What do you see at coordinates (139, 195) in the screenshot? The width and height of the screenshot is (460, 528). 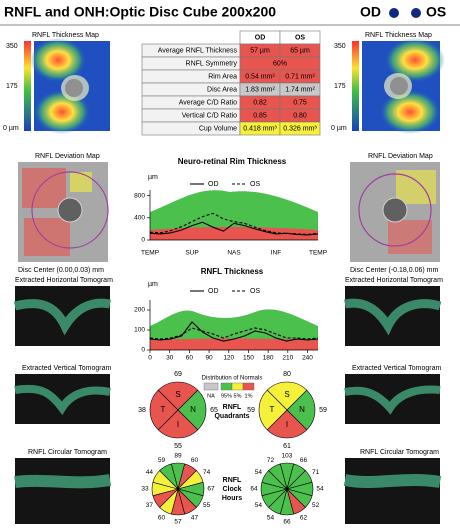 I see `y-tick-label: 800` at bounding box center [139, 195].